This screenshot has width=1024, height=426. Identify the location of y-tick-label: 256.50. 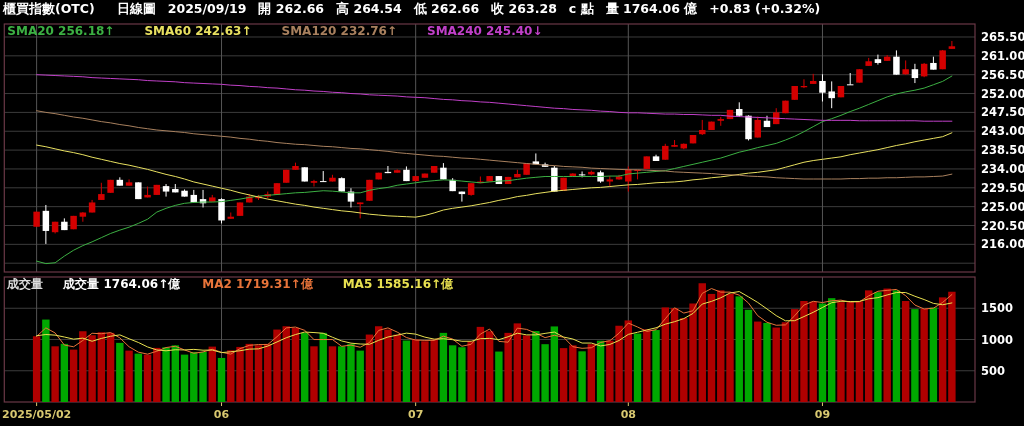
(1002, 74).